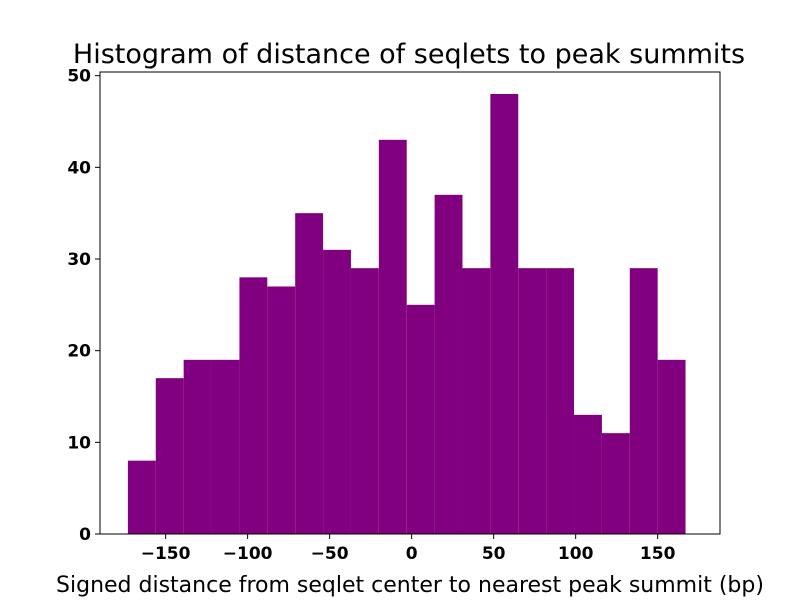  I want to click on x-tick-label: 150, so click(658, 554).